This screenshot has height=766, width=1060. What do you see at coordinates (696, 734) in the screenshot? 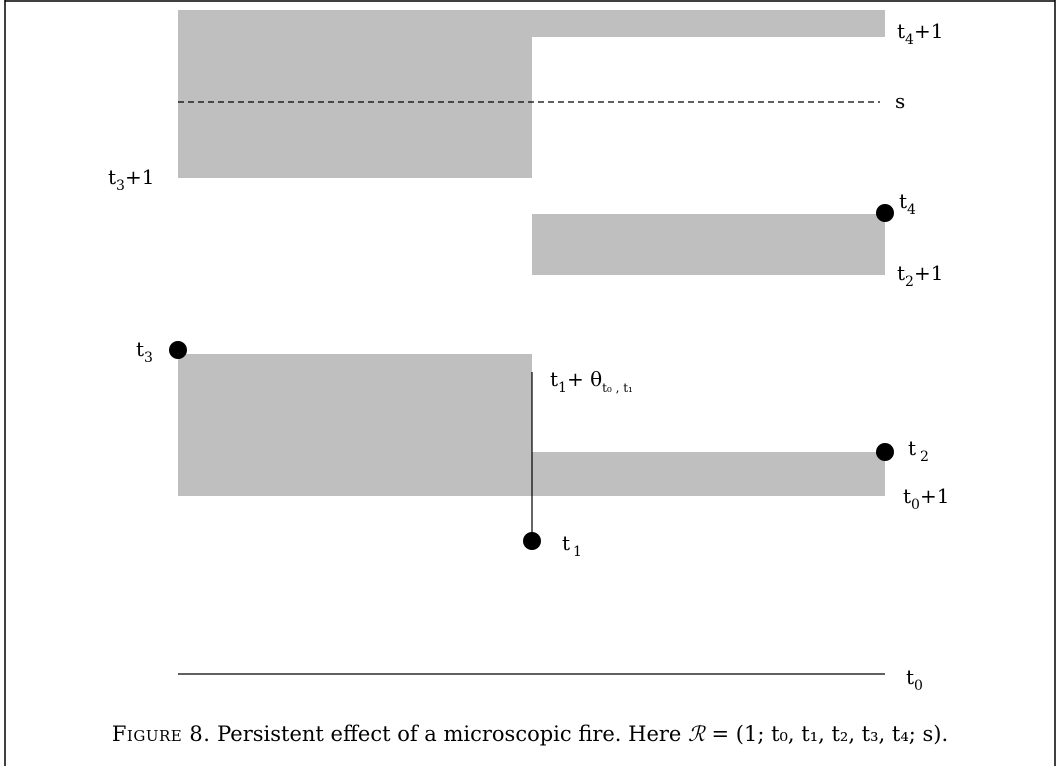
I see `caption-formula-lhs: ℛ` at bounding box center [696, 734].